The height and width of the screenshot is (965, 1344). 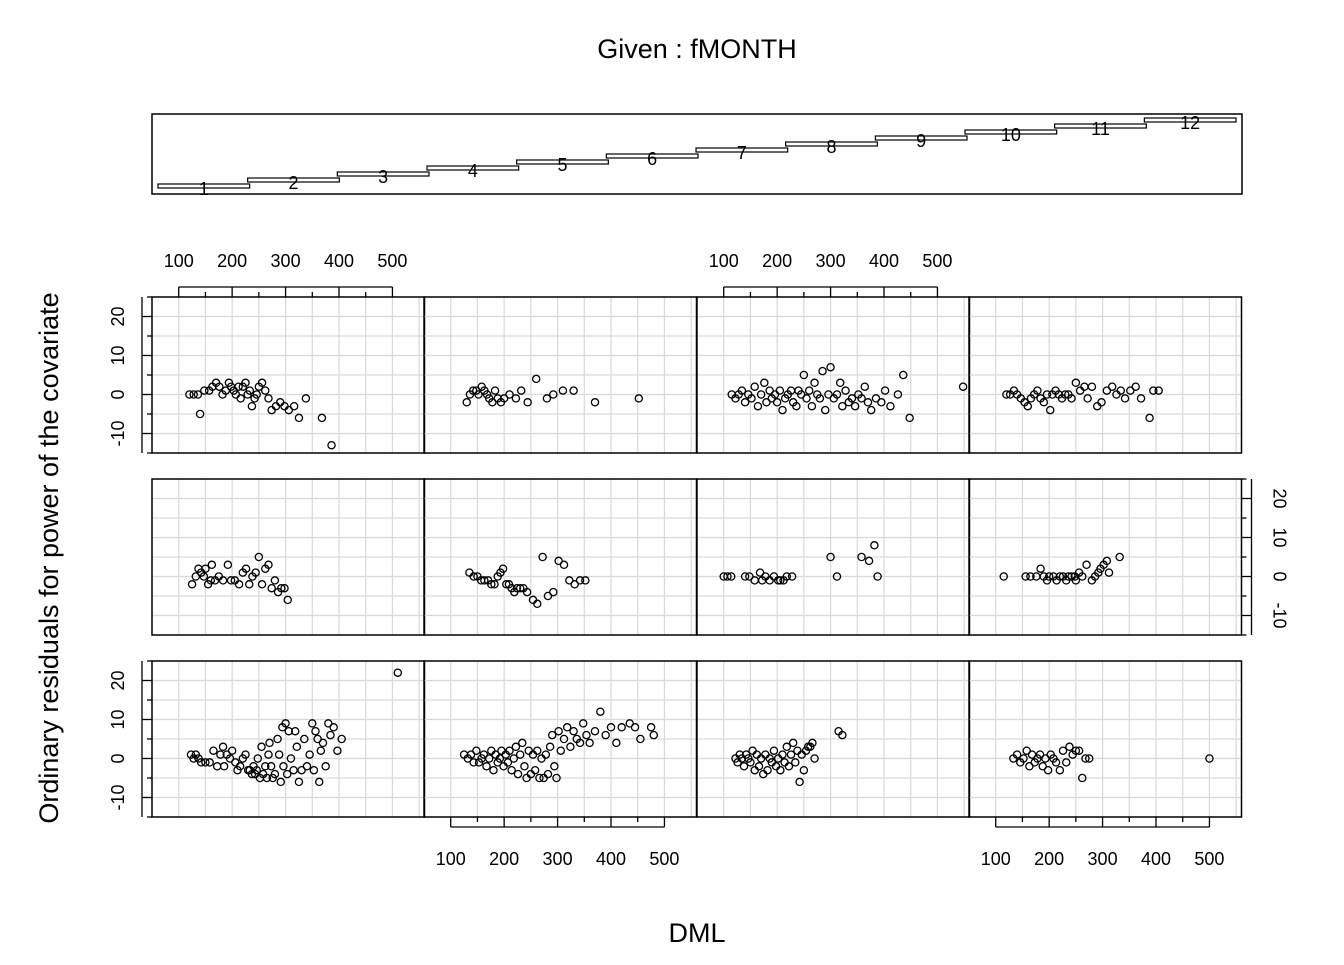 What do you see at coordinates (1156, 859) in the screenshot?
I see `x-tick-label: 400` at bounding box center [1156, 859].